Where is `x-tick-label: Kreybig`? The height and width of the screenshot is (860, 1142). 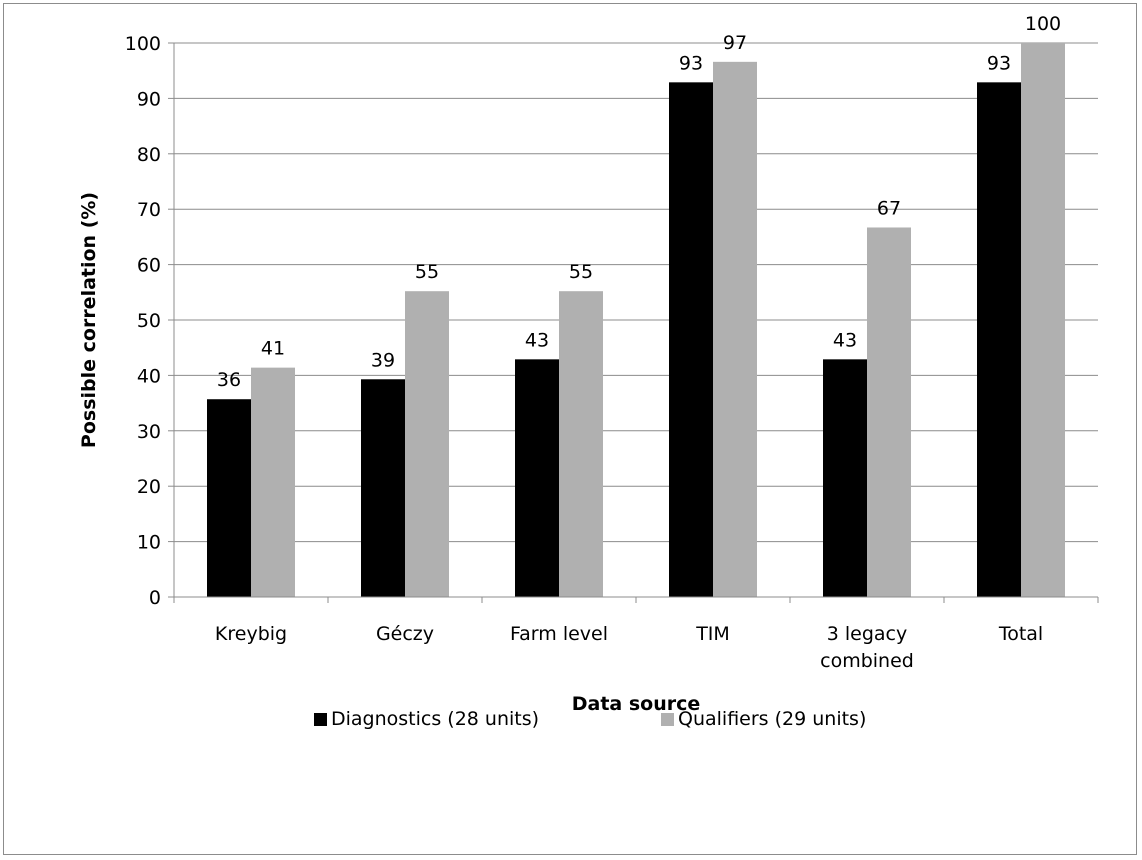
x-tick-label: Kreybig is located at coordinates (251, 634).